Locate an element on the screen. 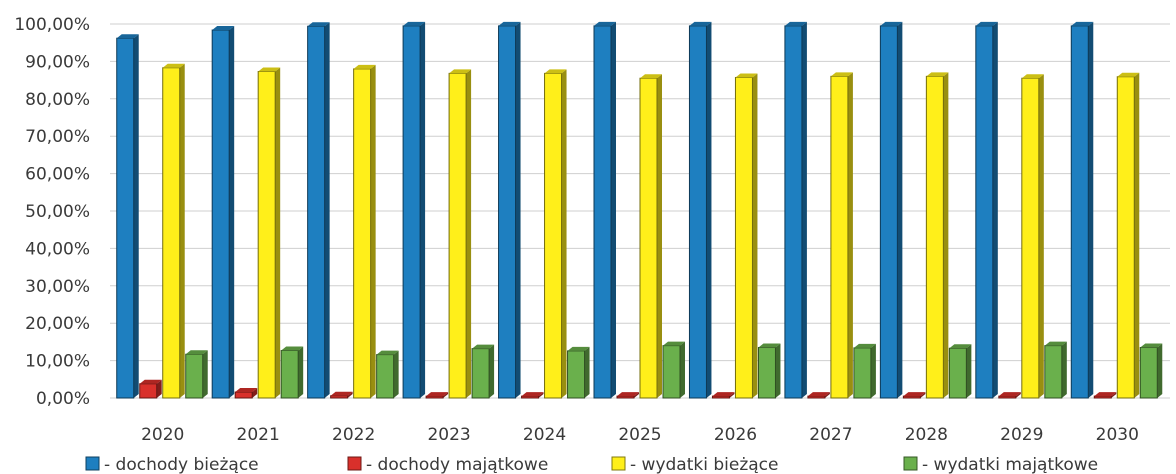 This screenshot has height=474, width=1176. legend-item: - dochody majątkowe is located at coordinates (447, 464).